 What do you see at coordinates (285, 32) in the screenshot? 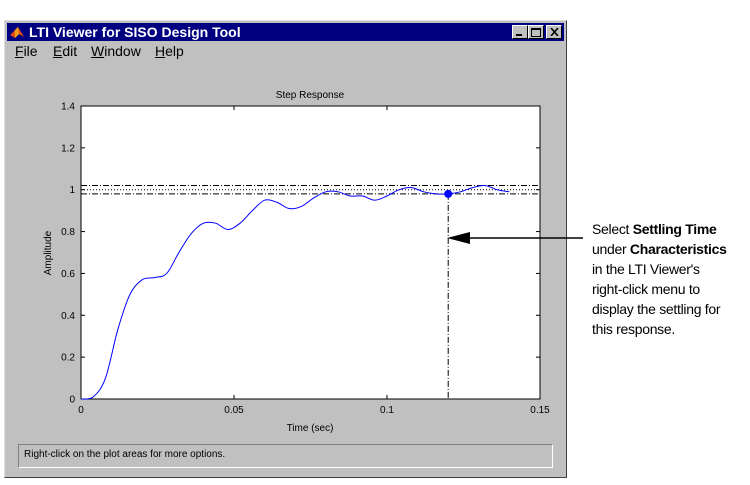
I see `title-bar: LTI Viewer for SISO Design Tool` at bounding box center [285, 32].